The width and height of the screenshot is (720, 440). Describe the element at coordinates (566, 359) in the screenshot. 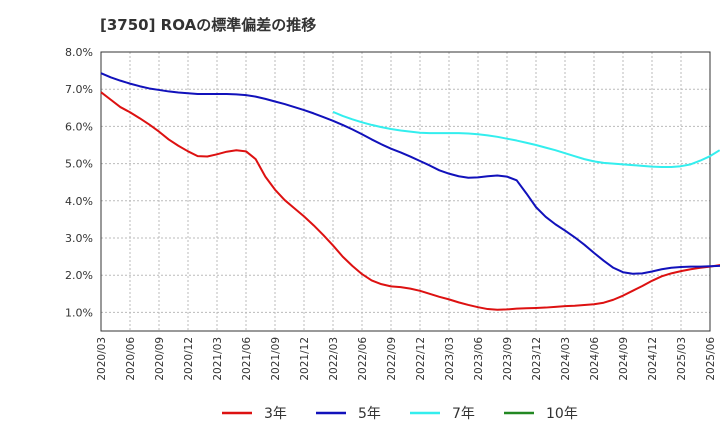

I see `x-tick-label: 2024/03` at that location.